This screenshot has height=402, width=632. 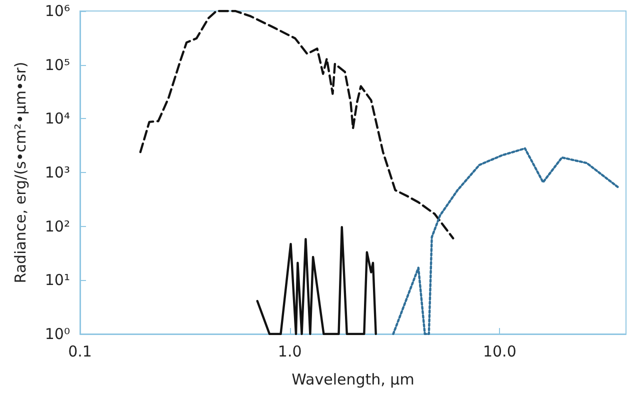 I want to click on x-tick-label: 1.0, so click(x=290, y=351).